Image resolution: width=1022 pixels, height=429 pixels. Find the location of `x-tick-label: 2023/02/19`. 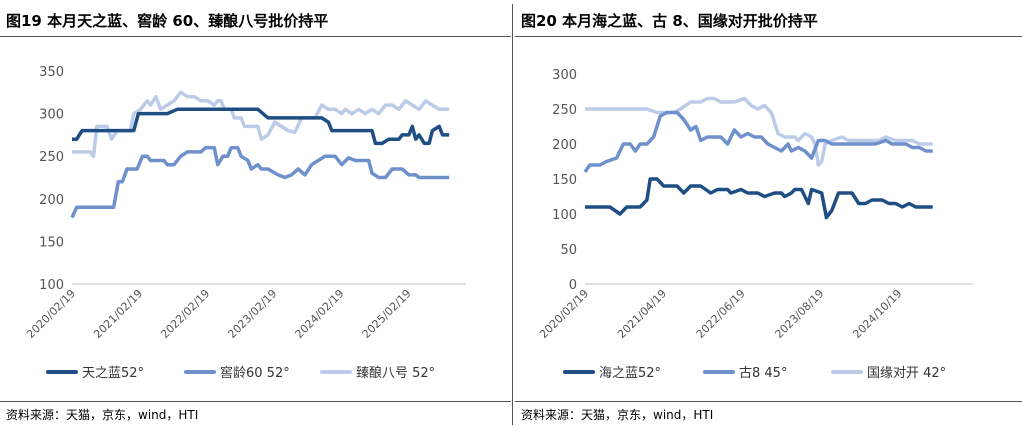

x-tick-label: 2023/02/19 is located at coordinates (252, 314).